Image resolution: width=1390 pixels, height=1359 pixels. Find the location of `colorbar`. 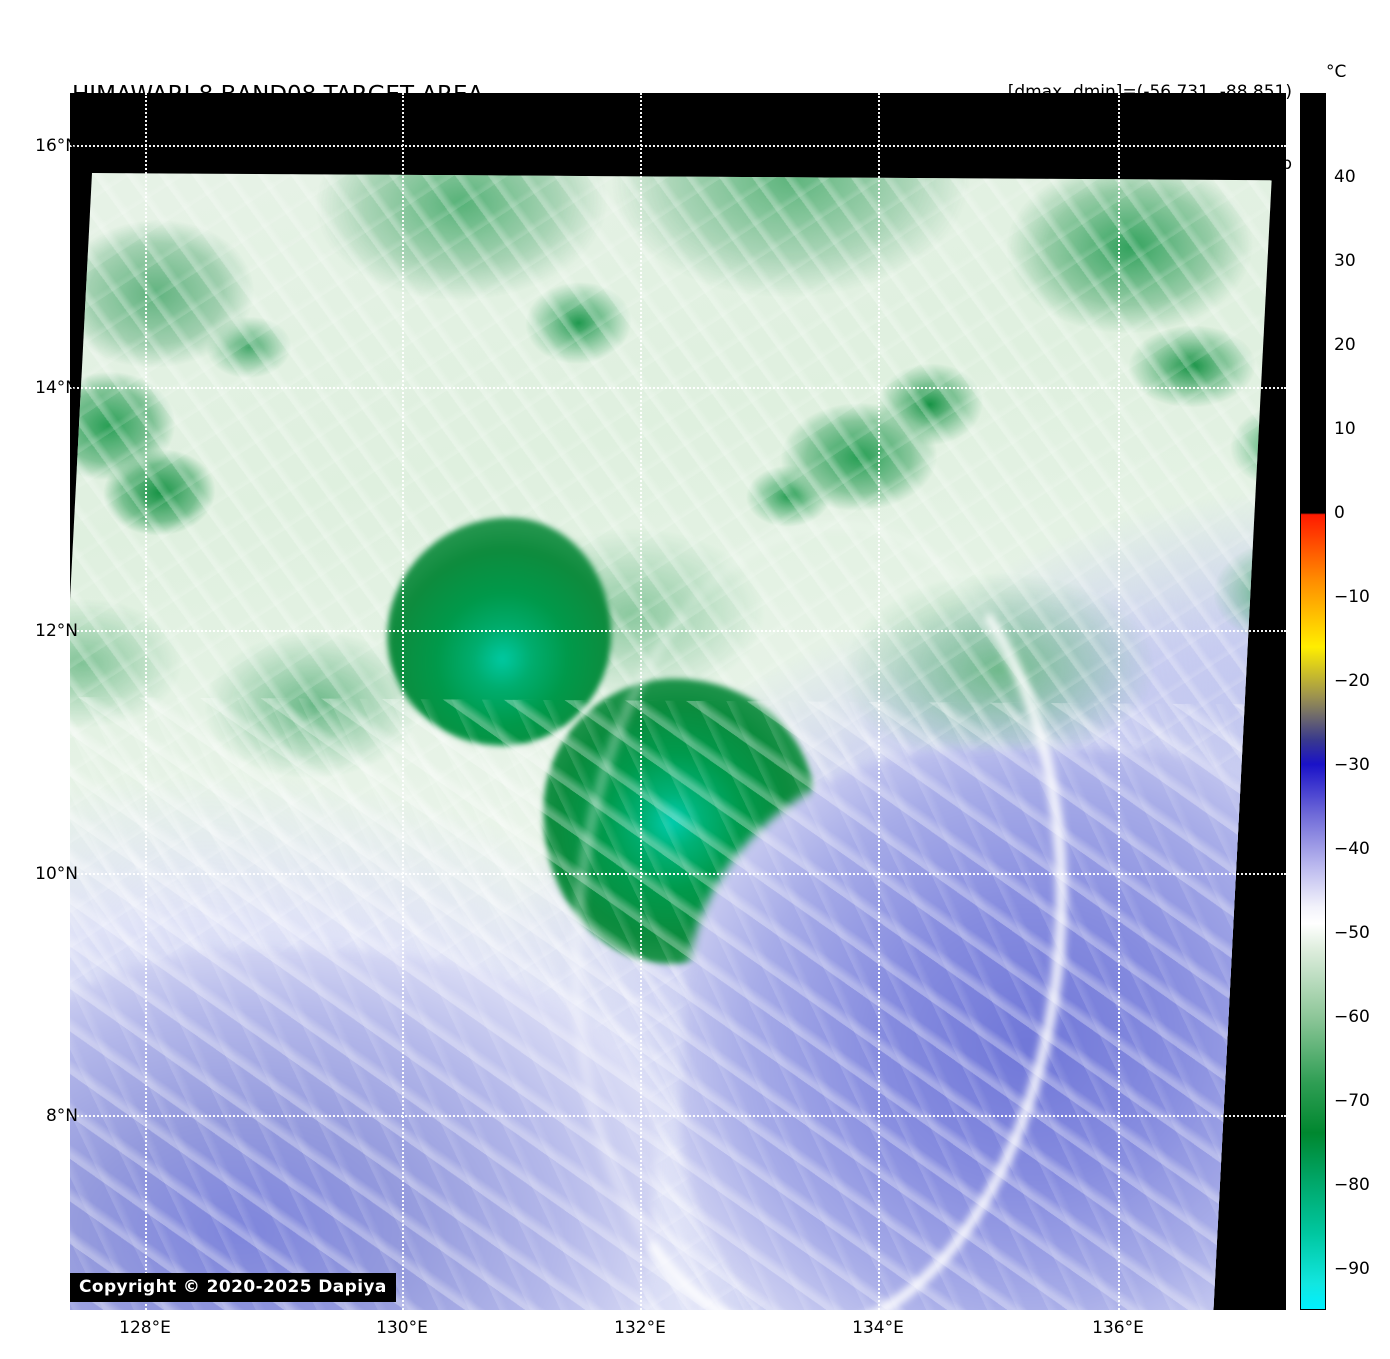

colorbar is located at coordinates (1313, 701).